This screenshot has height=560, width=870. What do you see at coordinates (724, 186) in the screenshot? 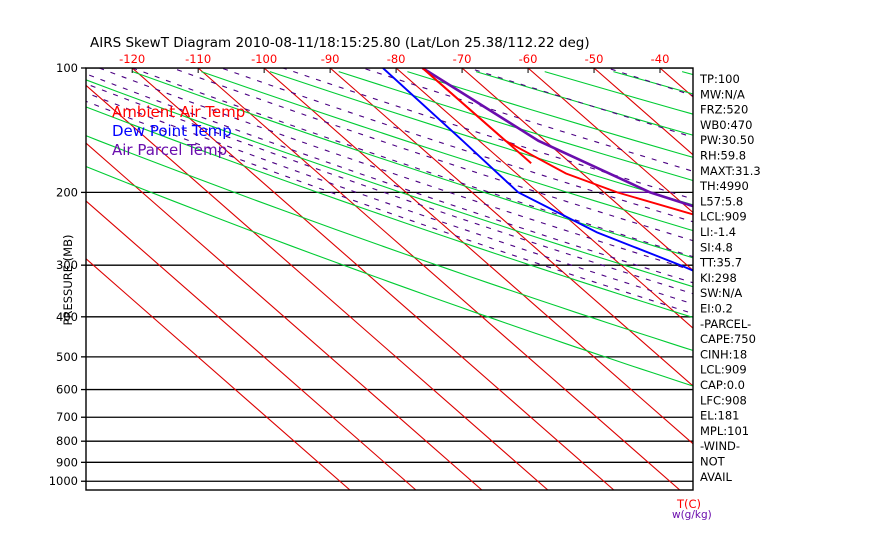
I see `index-7: TH:4990` at bounding box center [724, 186].